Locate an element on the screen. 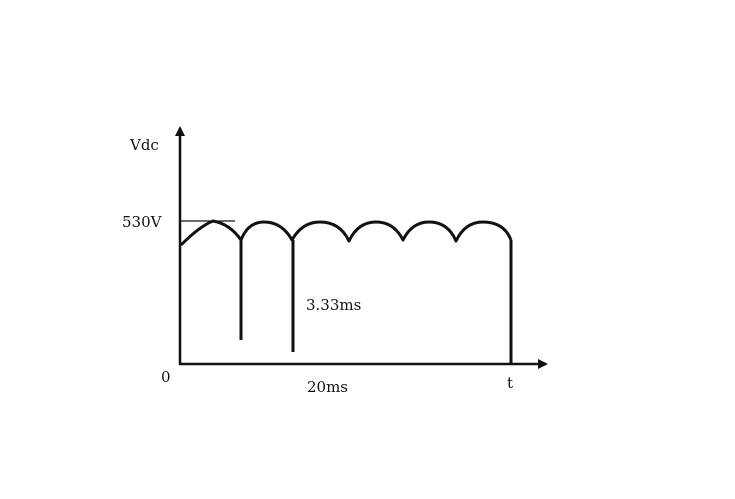 This screenshot has width=735, height=499. rectified-ripple-waveform is located at coordinates (346, 233).